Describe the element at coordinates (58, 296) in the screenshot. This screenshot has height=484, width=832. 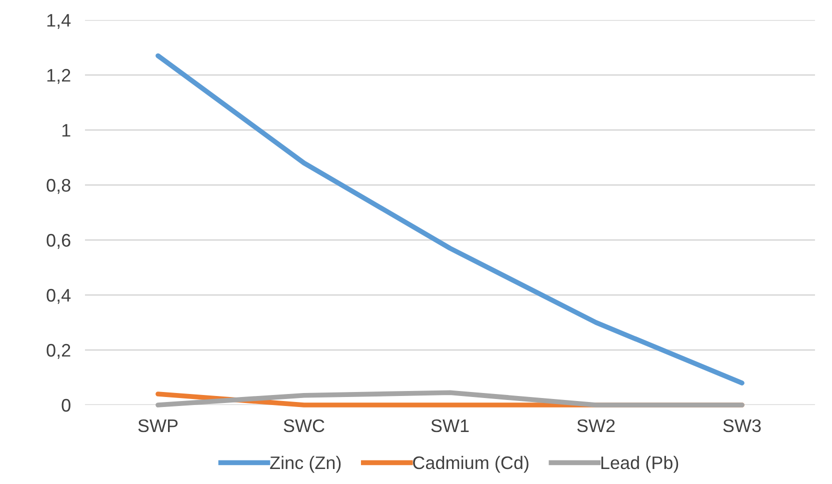
I see `y-tick-label: 0,4` at that location.